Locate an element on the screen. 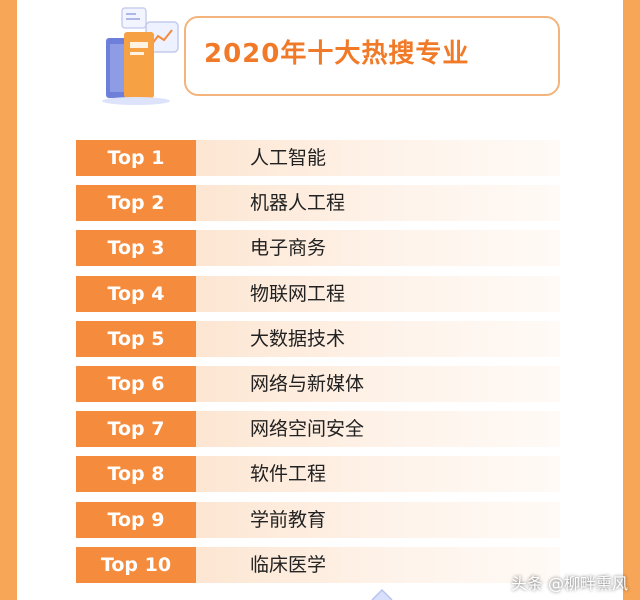 This screenshot has width=640, height=600. rank-badge: Top 5 is located at coordinates (141, 338).